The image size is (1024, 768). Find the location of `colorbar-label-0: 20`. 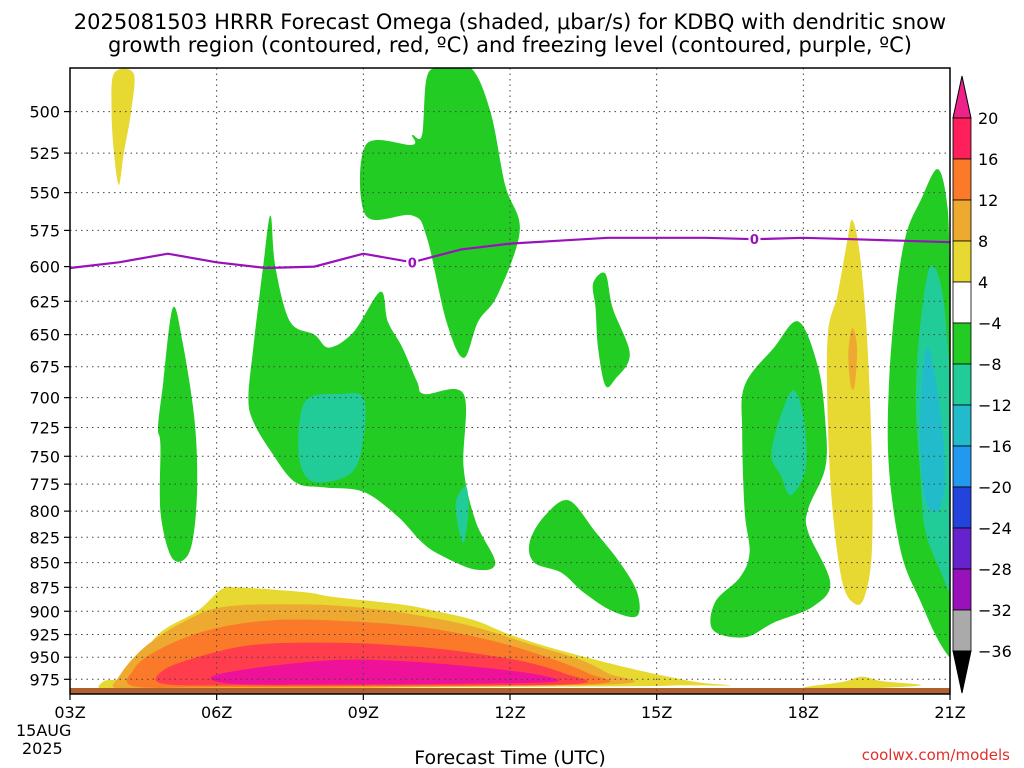

colorbar-label-0: 20 is located at coordinates (988, 118).